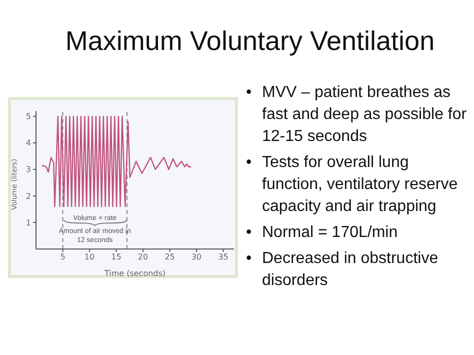 The width and height of the screenshot is (474, 355). What do you see at coordinates (116, 162) in the screenshot?
I see `line-series` at bounding box center [116, 162].